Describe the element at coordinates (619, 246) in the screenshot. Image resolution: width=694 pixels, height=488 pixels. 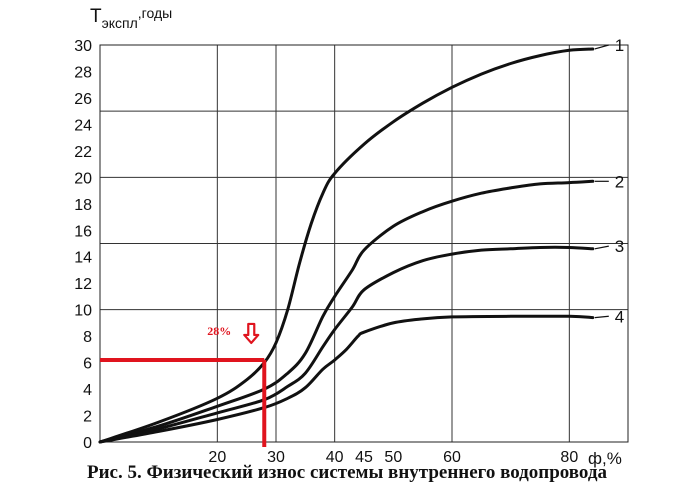
I see `series-label-3: 3` at that location.